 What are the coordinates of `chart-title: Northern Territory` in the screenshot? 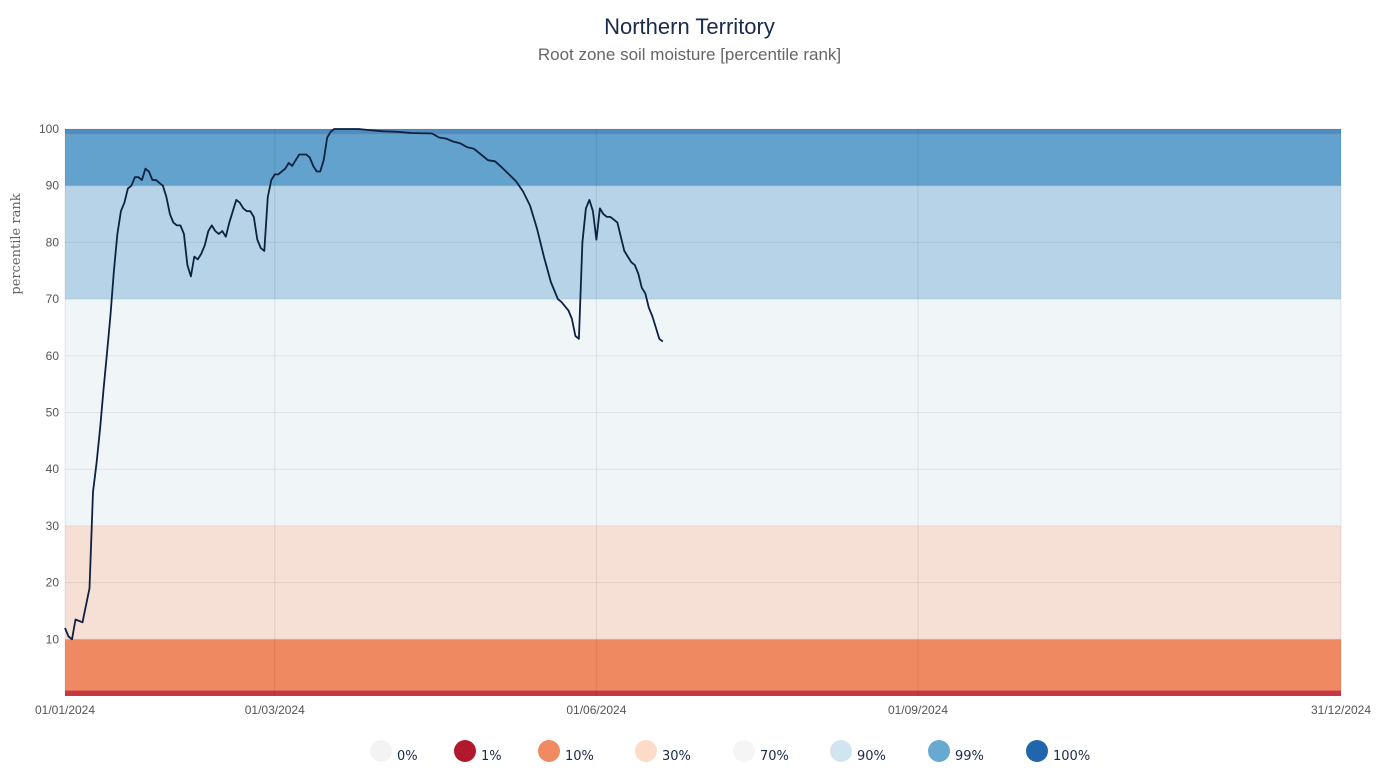 It's located at (689, 26).